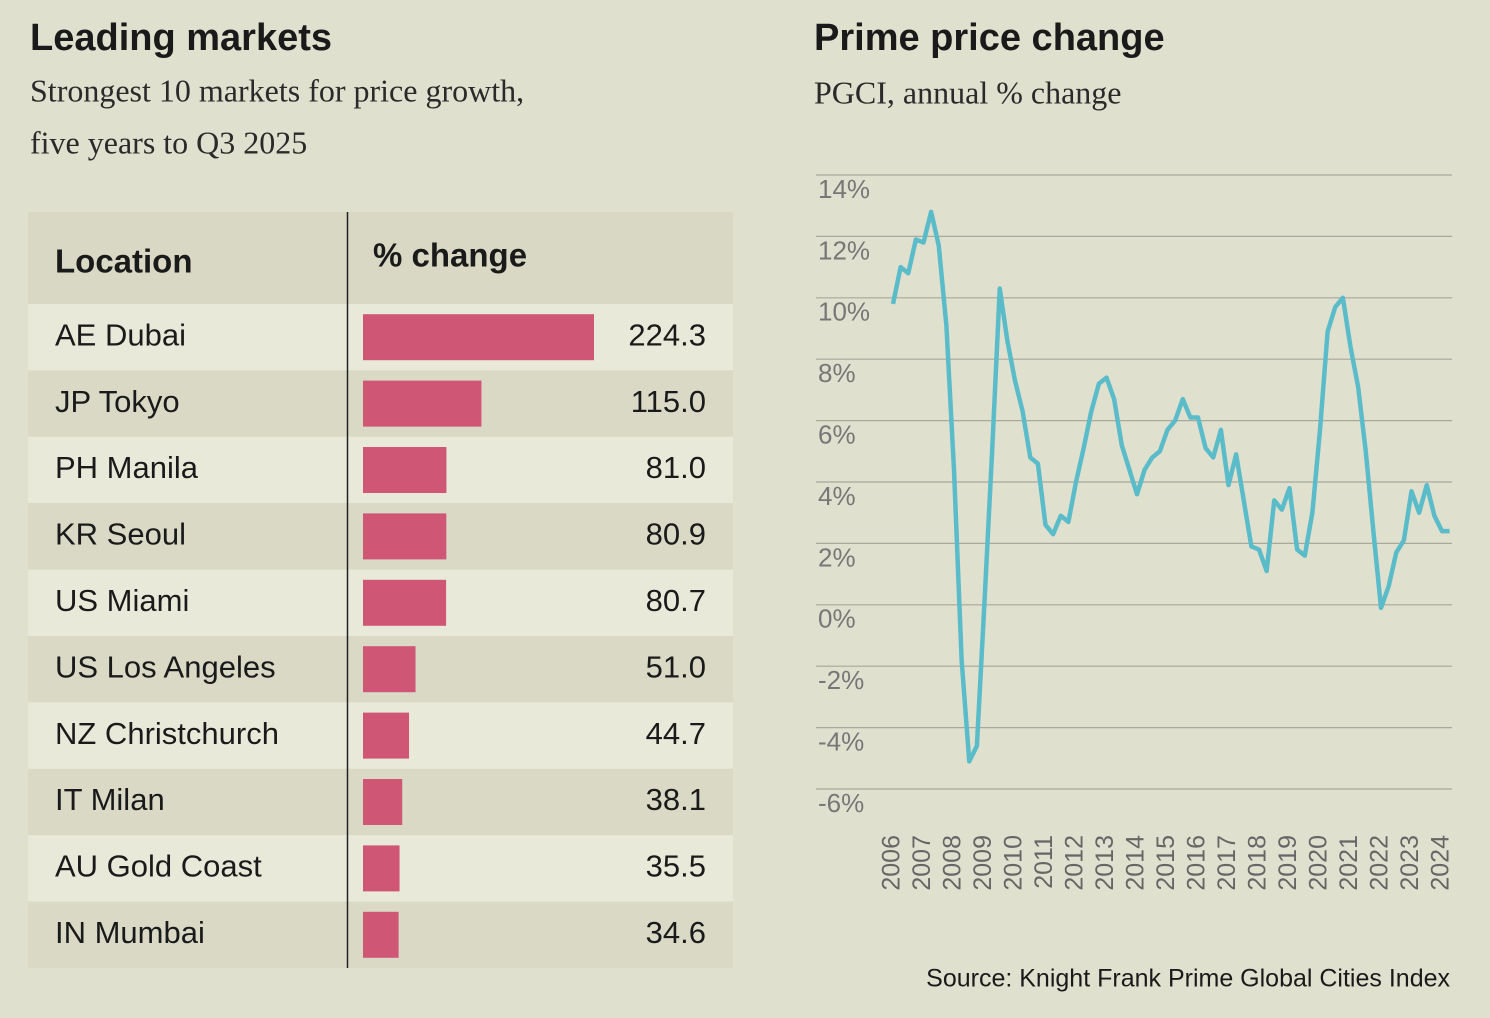  I want to click on x-tick-label: 2023, so click(1410, 863).